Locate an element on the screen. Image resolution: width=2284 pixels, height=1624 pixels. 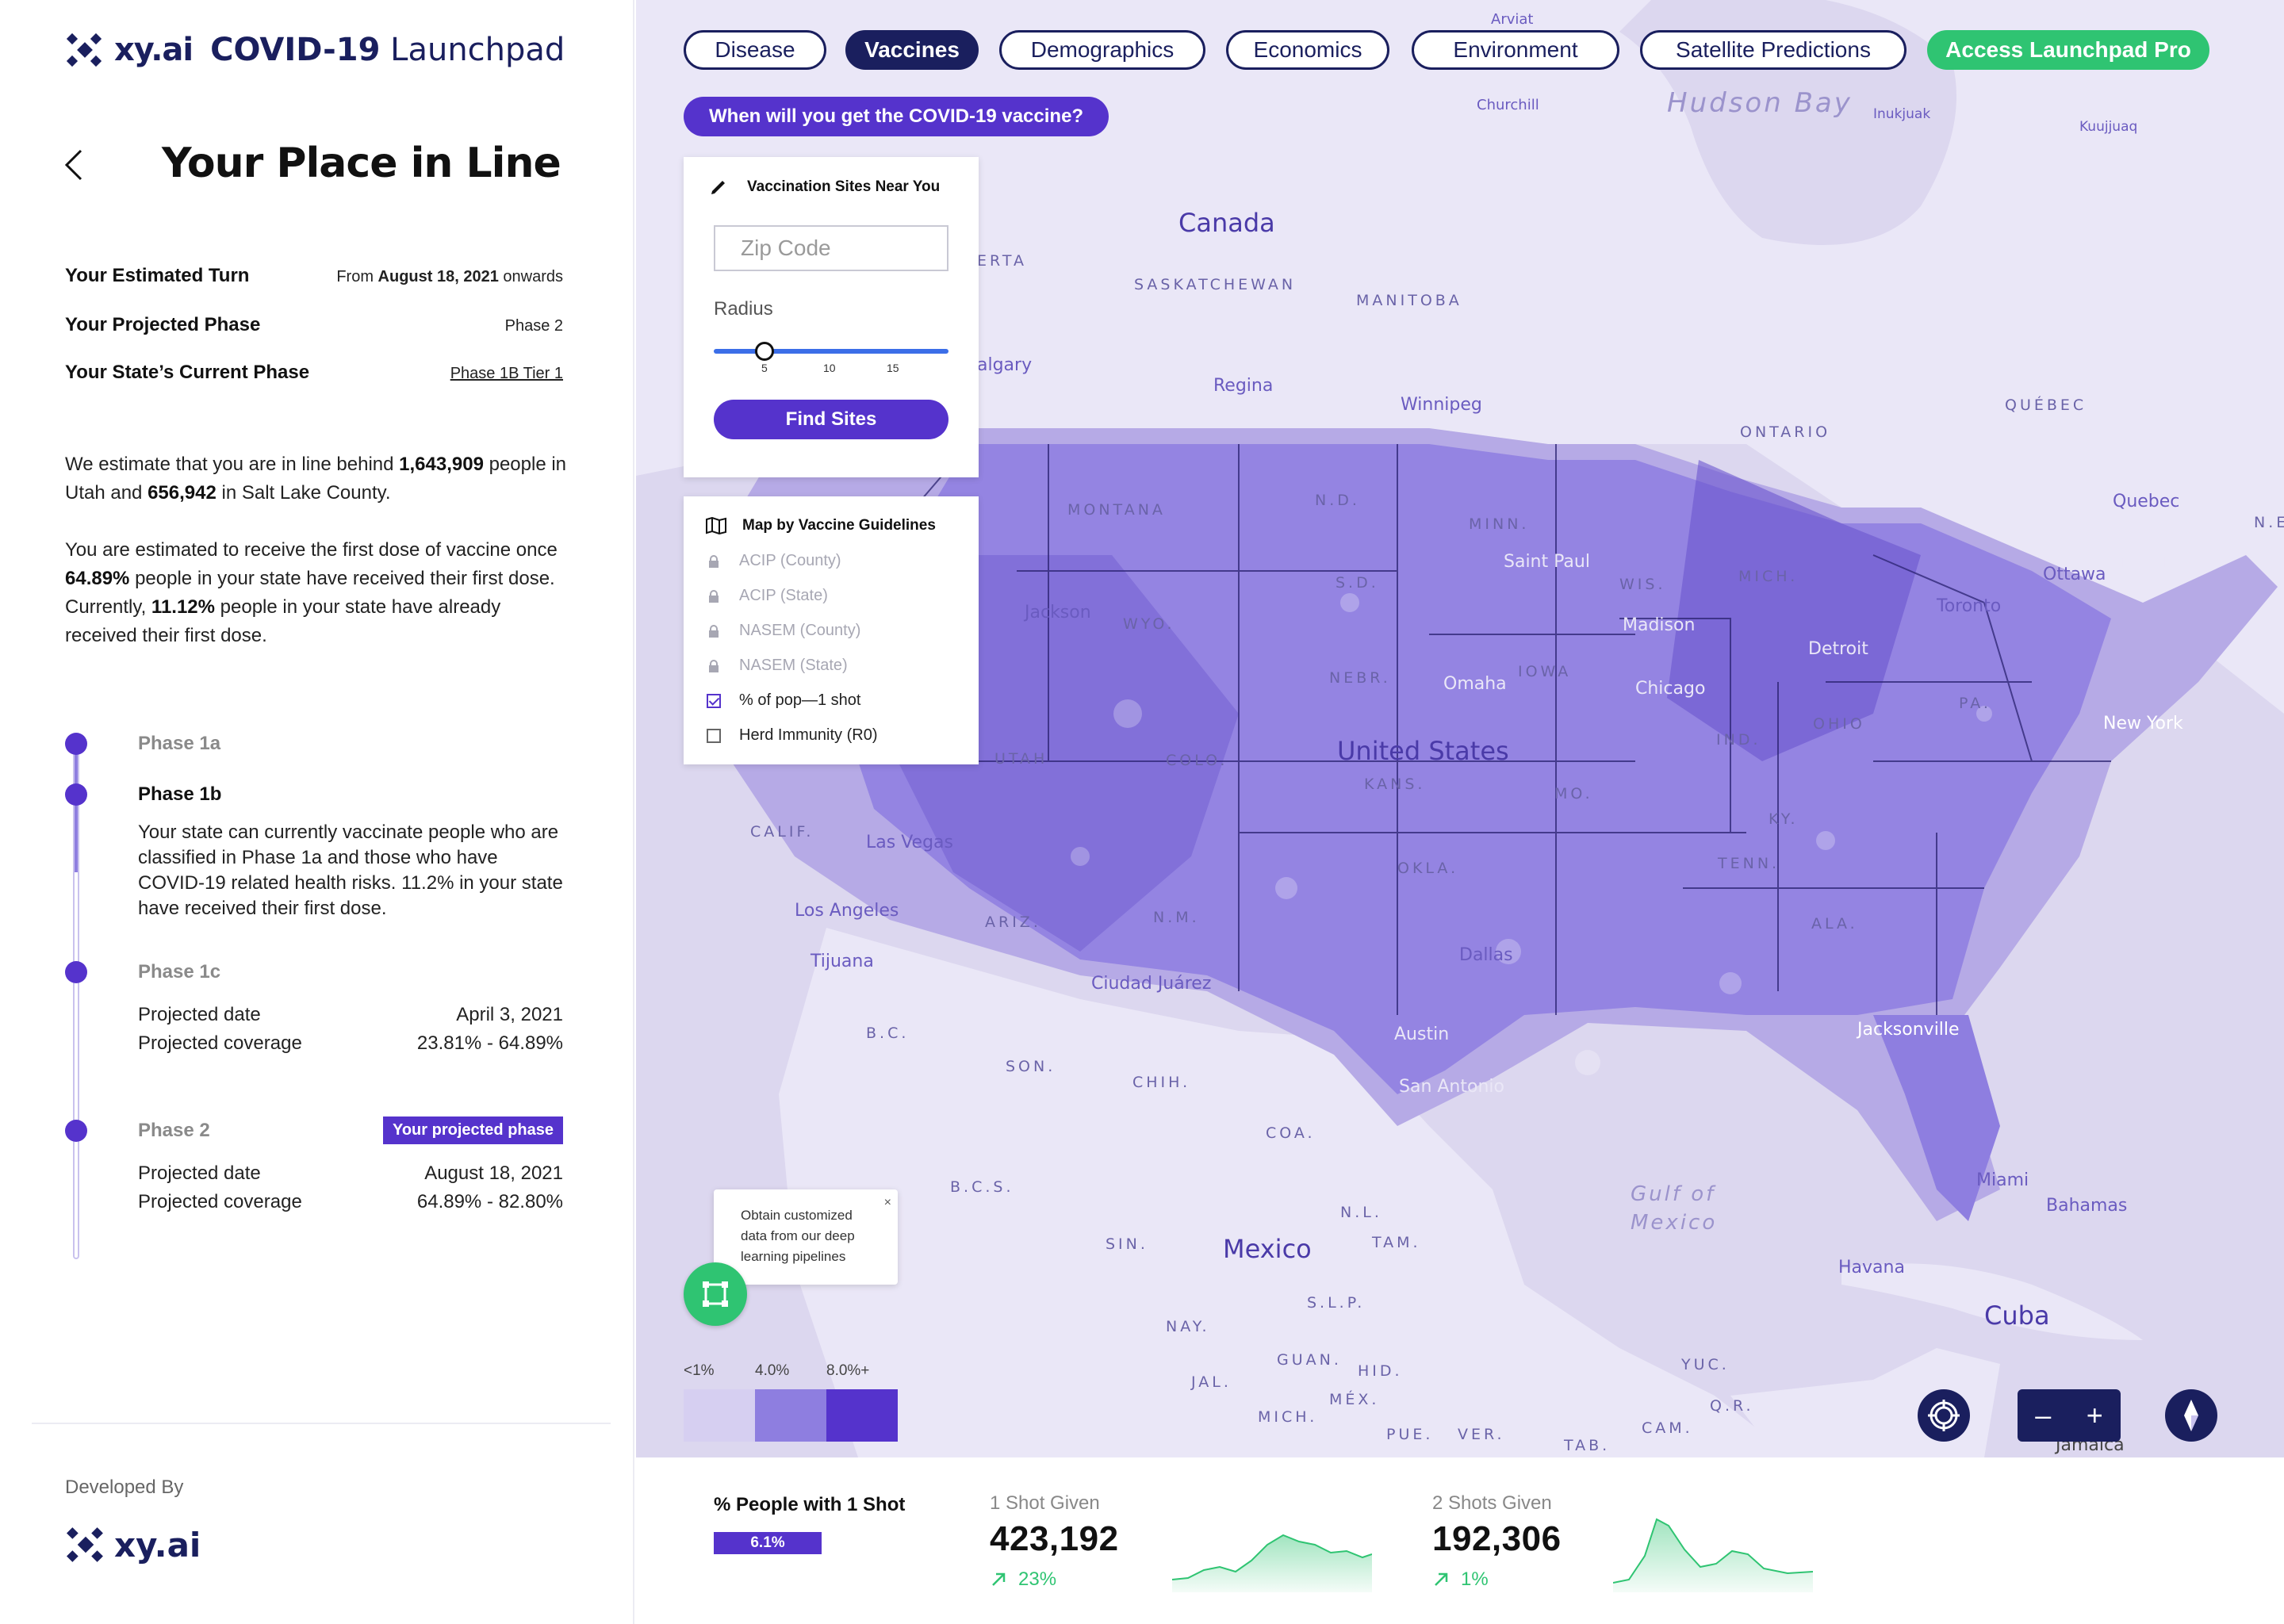
zoom-in-button: + is located at coordinates (2094, 1415).